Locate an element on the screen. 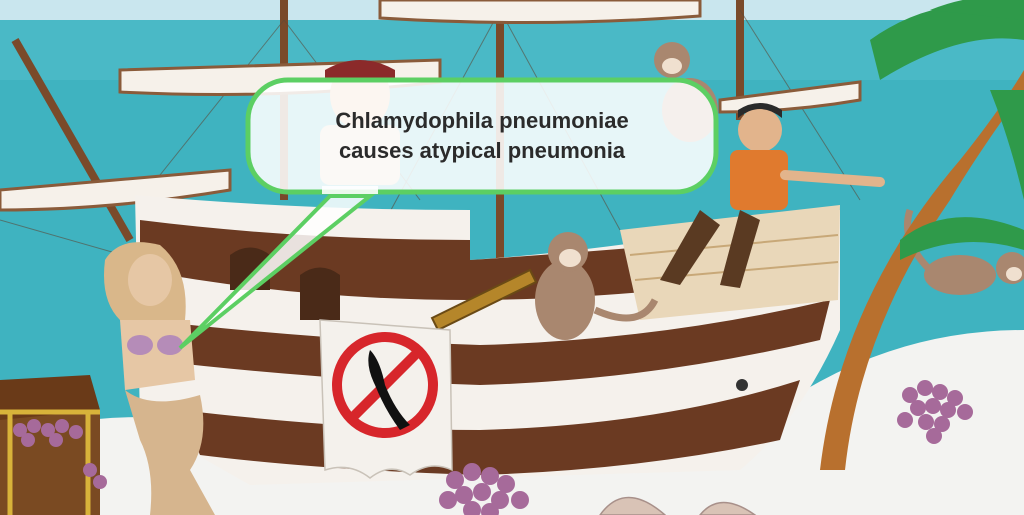  seashells is located at coordinates (678, 505).